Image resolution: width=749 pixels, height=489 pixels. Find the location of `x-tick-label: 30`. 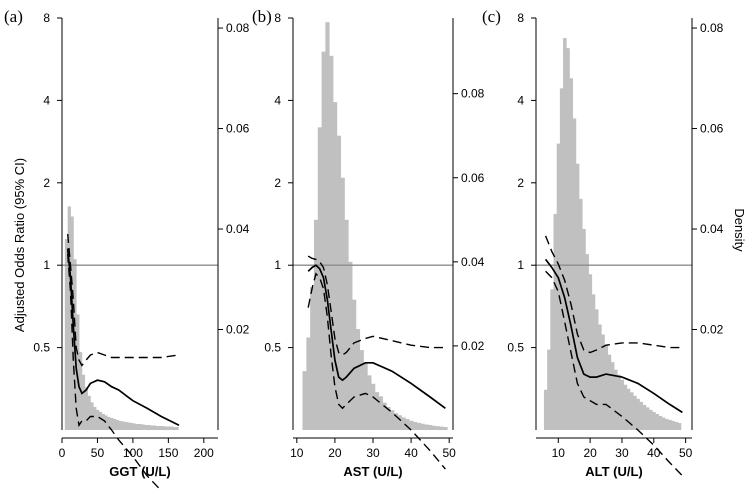

x-tick-label: 30 is located at coordinates (373, 453).